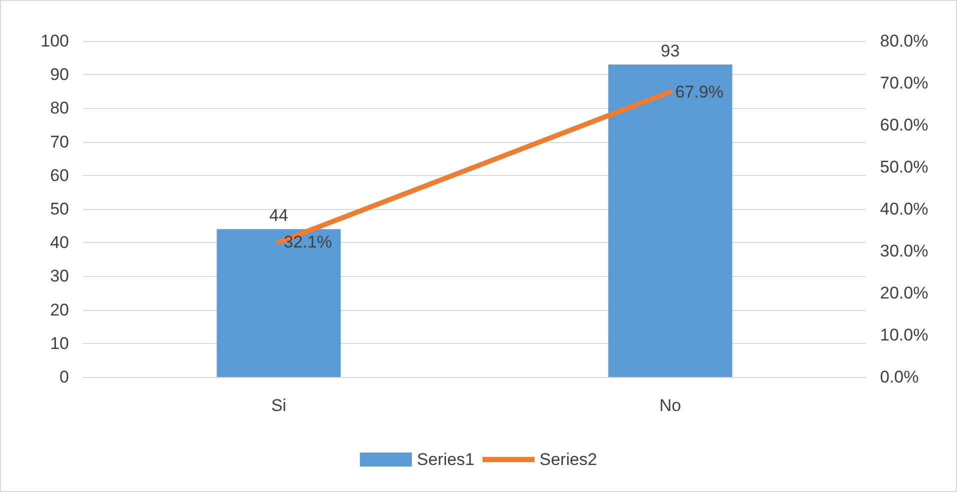 The width and height of the screenshot is (957, 492). Describe the element at coordinates (59, 175) in the screenshot. I see `y-tick-label: 60` at that location.